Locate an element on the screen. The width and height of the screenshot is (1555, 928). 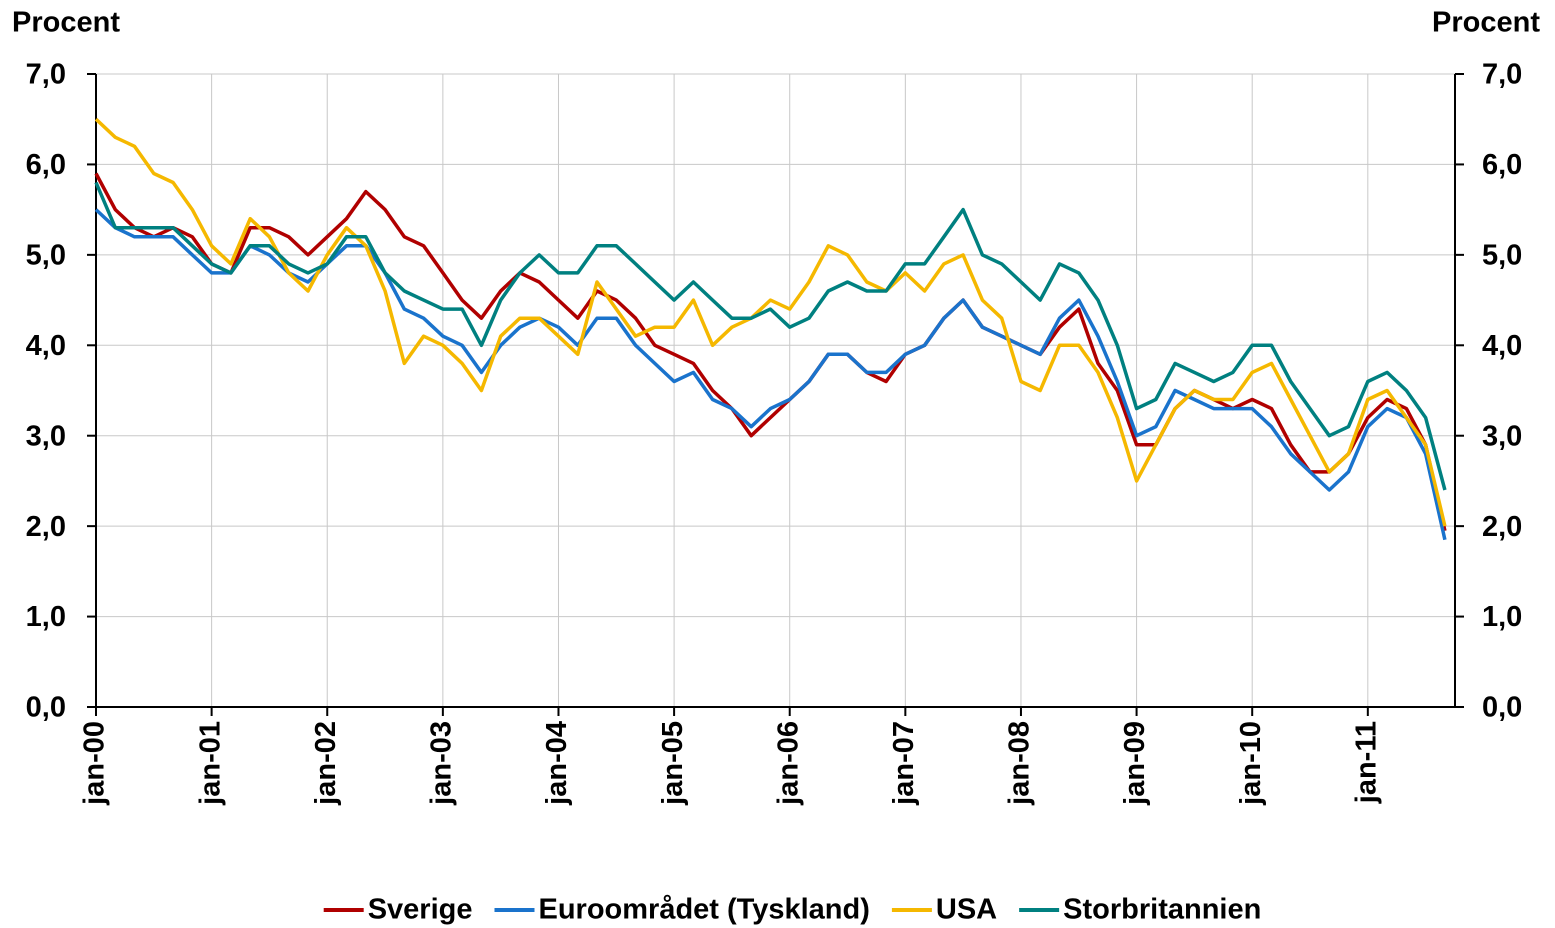
y-tick-label: 0,0 is located at coordinates (46, 708).